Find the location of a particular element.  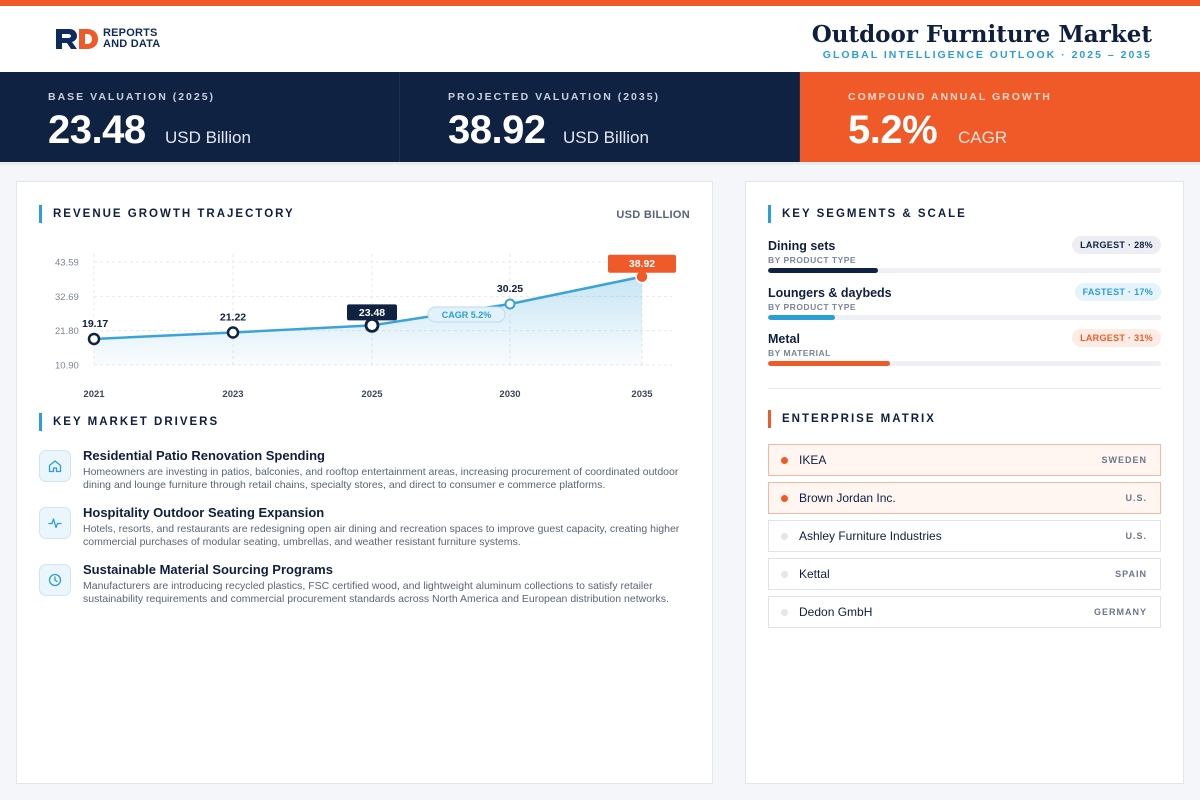

x-tick-label: 2025 is located at coordinates (372, 394).